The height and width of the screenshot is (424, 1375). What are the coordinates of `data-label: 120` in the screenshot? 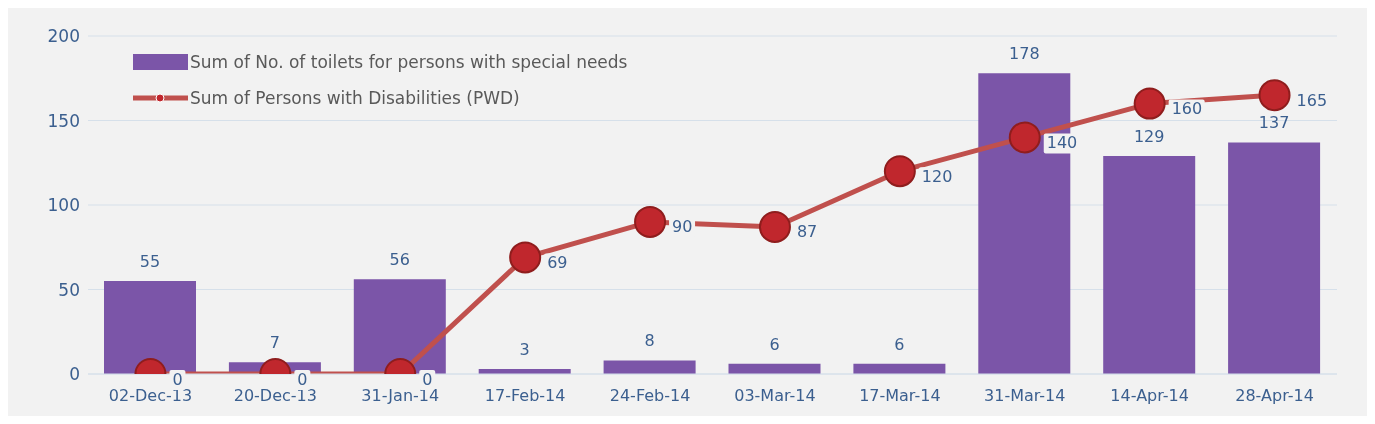 It's located at (937, 176).